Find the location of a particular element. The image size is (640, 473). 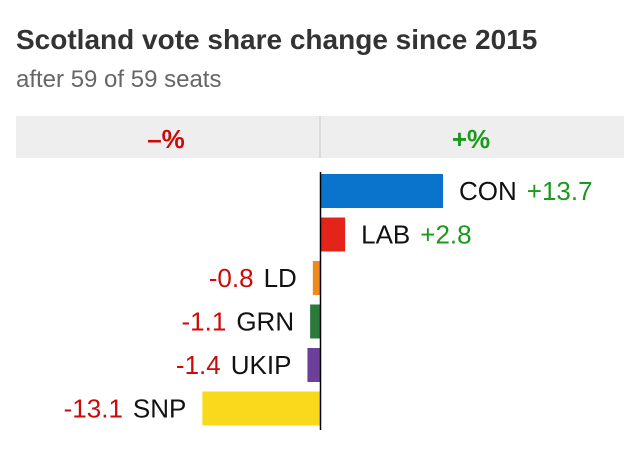

category-label-ukip: UKIP is located at coordinates (261, 365).